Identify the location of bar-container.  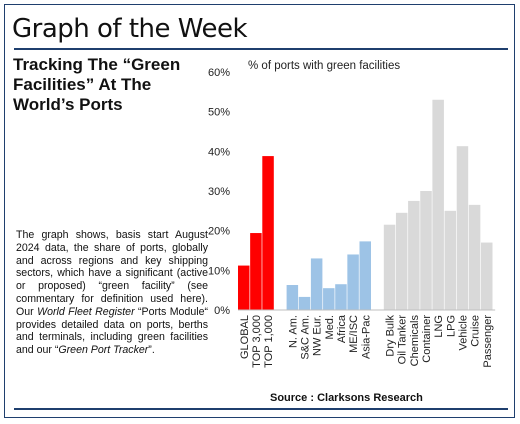
(426, 250).